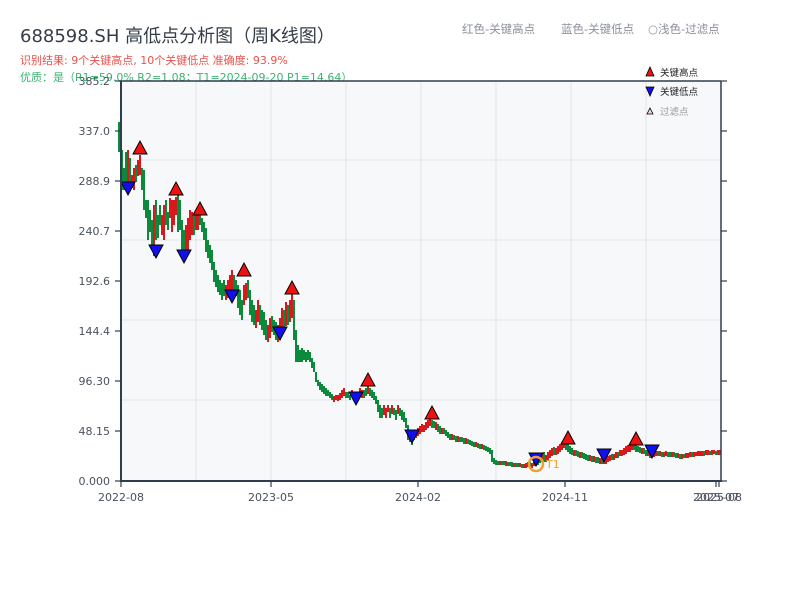 This screenshot has height=600, width=800. What do you see at coordinates (95, 281) in the screenshot?
I see `y-tick-label: 192.6` at bounding box center [95, 281].